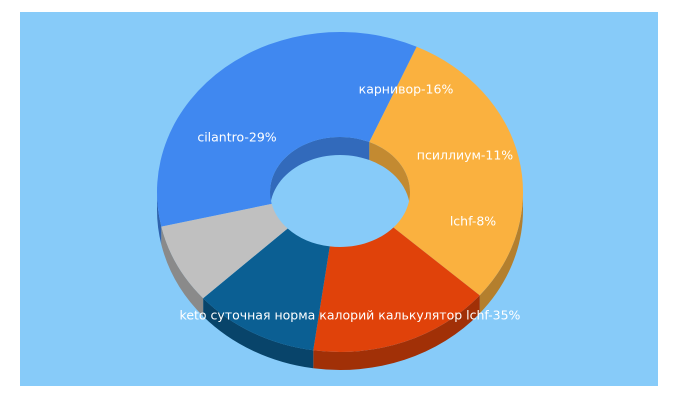 This screenshot has height=400, width=680. What do you see at coordinates (465, 155) in the screenshot?
I see `slice-label-псиллиум: псиллиум-11%` at bounding box center [465, 155].